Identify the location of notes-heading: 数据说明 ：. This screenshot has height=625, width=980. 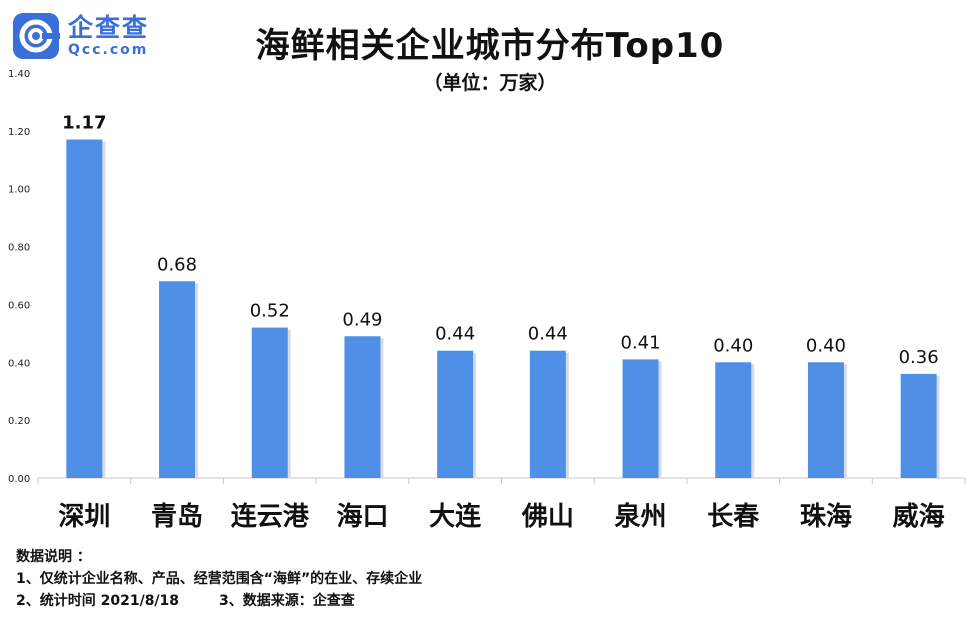
(53, 557).